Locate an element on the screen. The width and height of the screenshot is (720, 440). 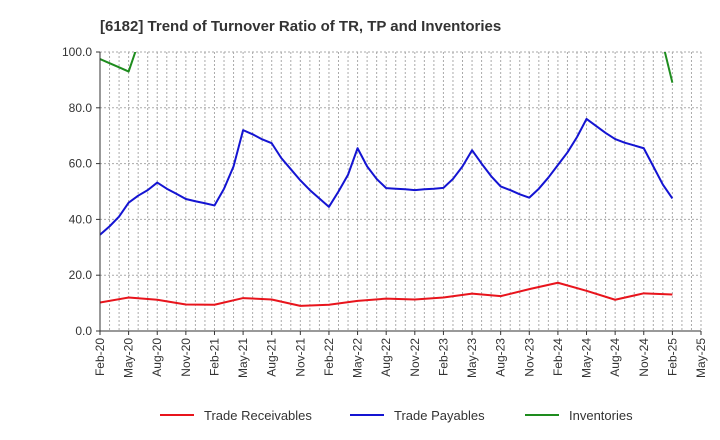
y-tick-label: 60.0 is located at coordinates (81, 164).